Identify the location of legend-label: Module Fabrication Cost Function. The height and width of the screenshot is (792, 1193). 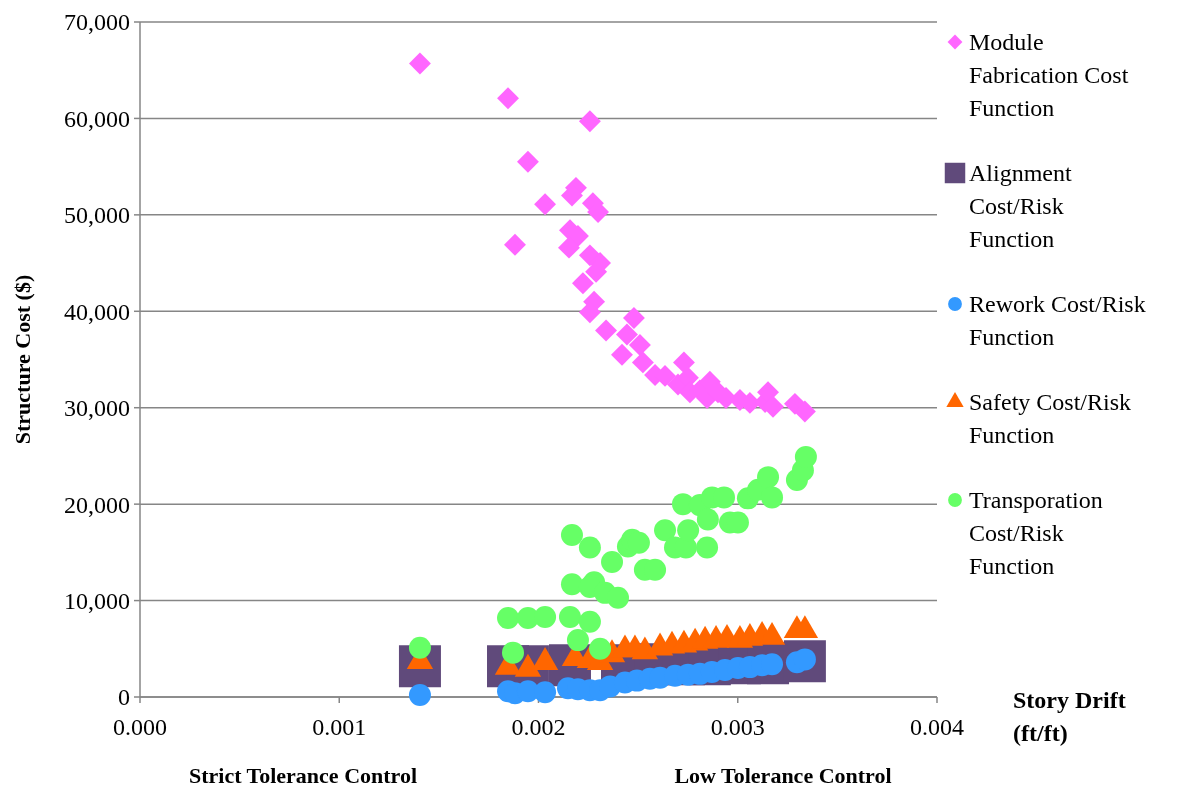
(1049, 75).